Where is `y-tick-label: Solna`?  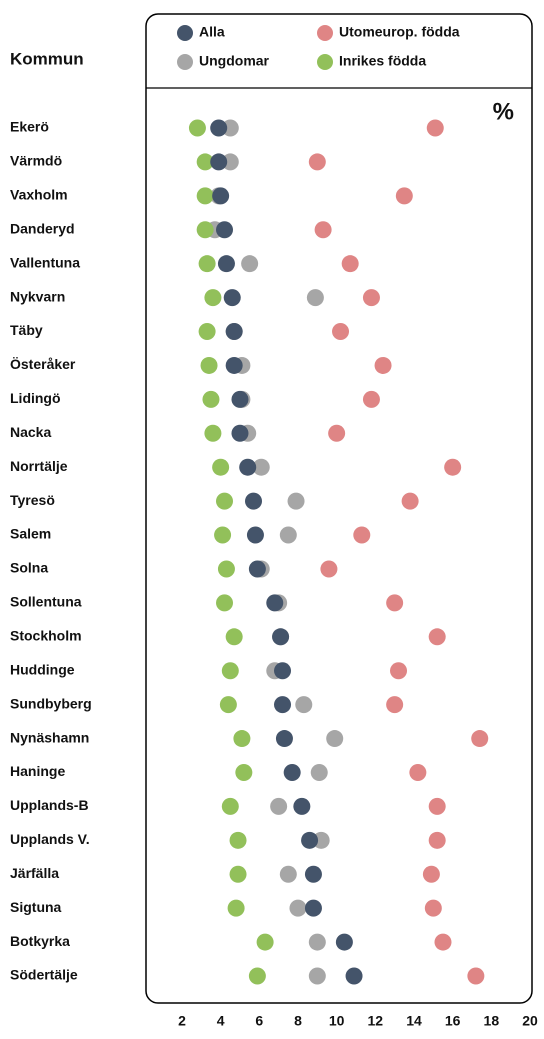
y-tick-label: Solna is located at coordinates (29, 568).